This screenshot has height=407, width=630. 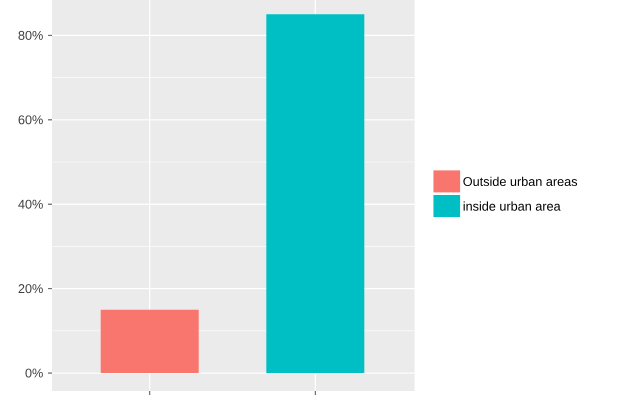 What do you see at coordinates (30, 119) in the screenshot?
I see `y-tick-label: 60%` at bounding box center [30, 119].